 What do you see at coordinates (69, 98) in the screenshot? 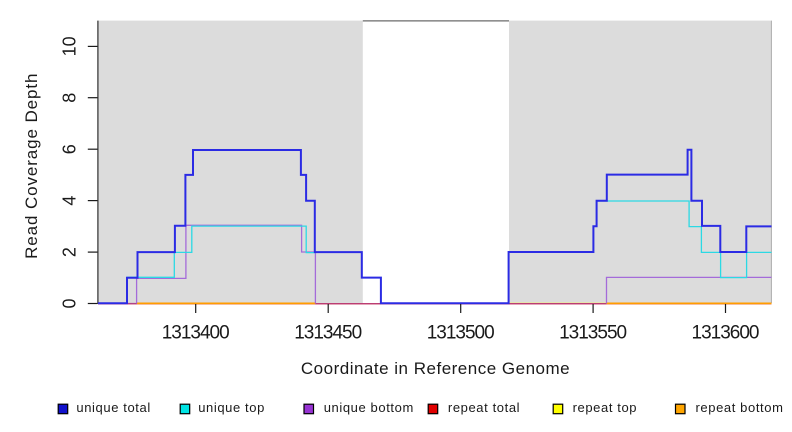
I see `svg-text: 8` at bounding box center [69, 98].